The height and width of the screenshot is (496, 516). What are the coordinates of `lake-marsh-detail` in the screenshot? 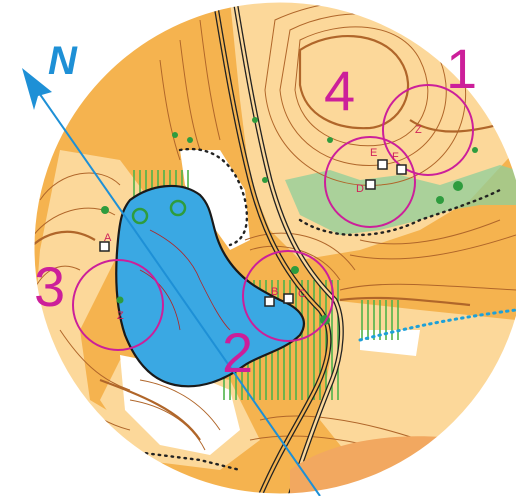 It's located at (185, 280).